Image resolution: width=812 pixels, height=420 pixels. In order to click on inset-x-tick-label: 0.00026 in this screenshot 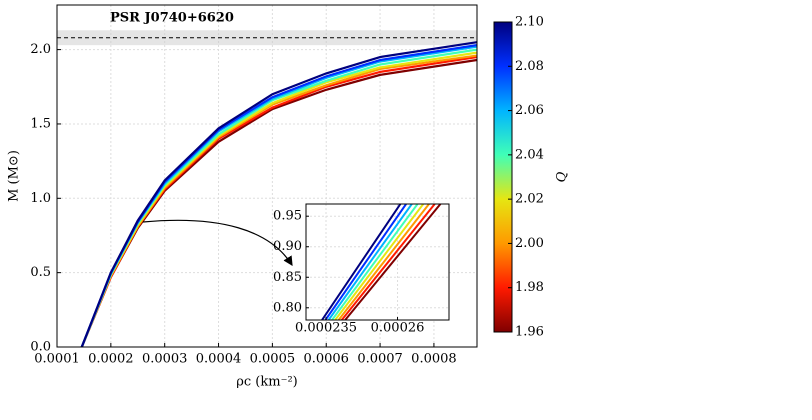, I will do `click(398, 328)`.